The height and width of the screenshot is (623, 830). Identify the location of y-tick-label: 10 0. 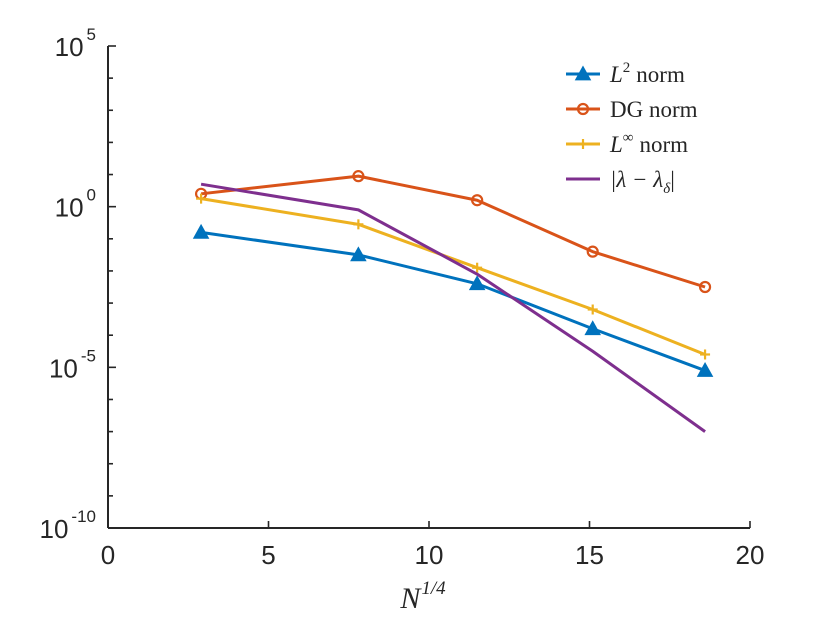
(75, 204).